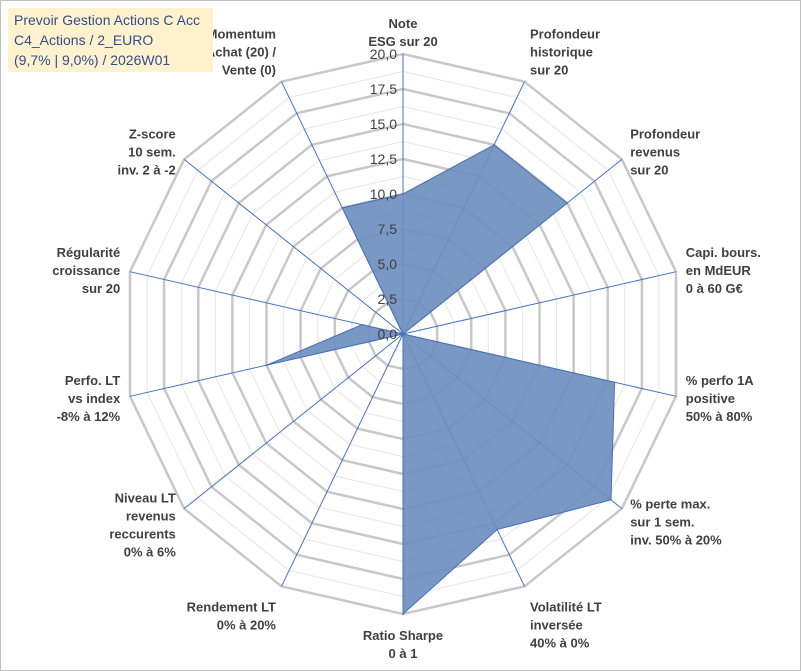 The height and width of the screenshot is (671, 801). What do you see at coordinates (388, 229) in the screenshot?
I see `tick-label: 7,5` at bounding box center [388, 229].